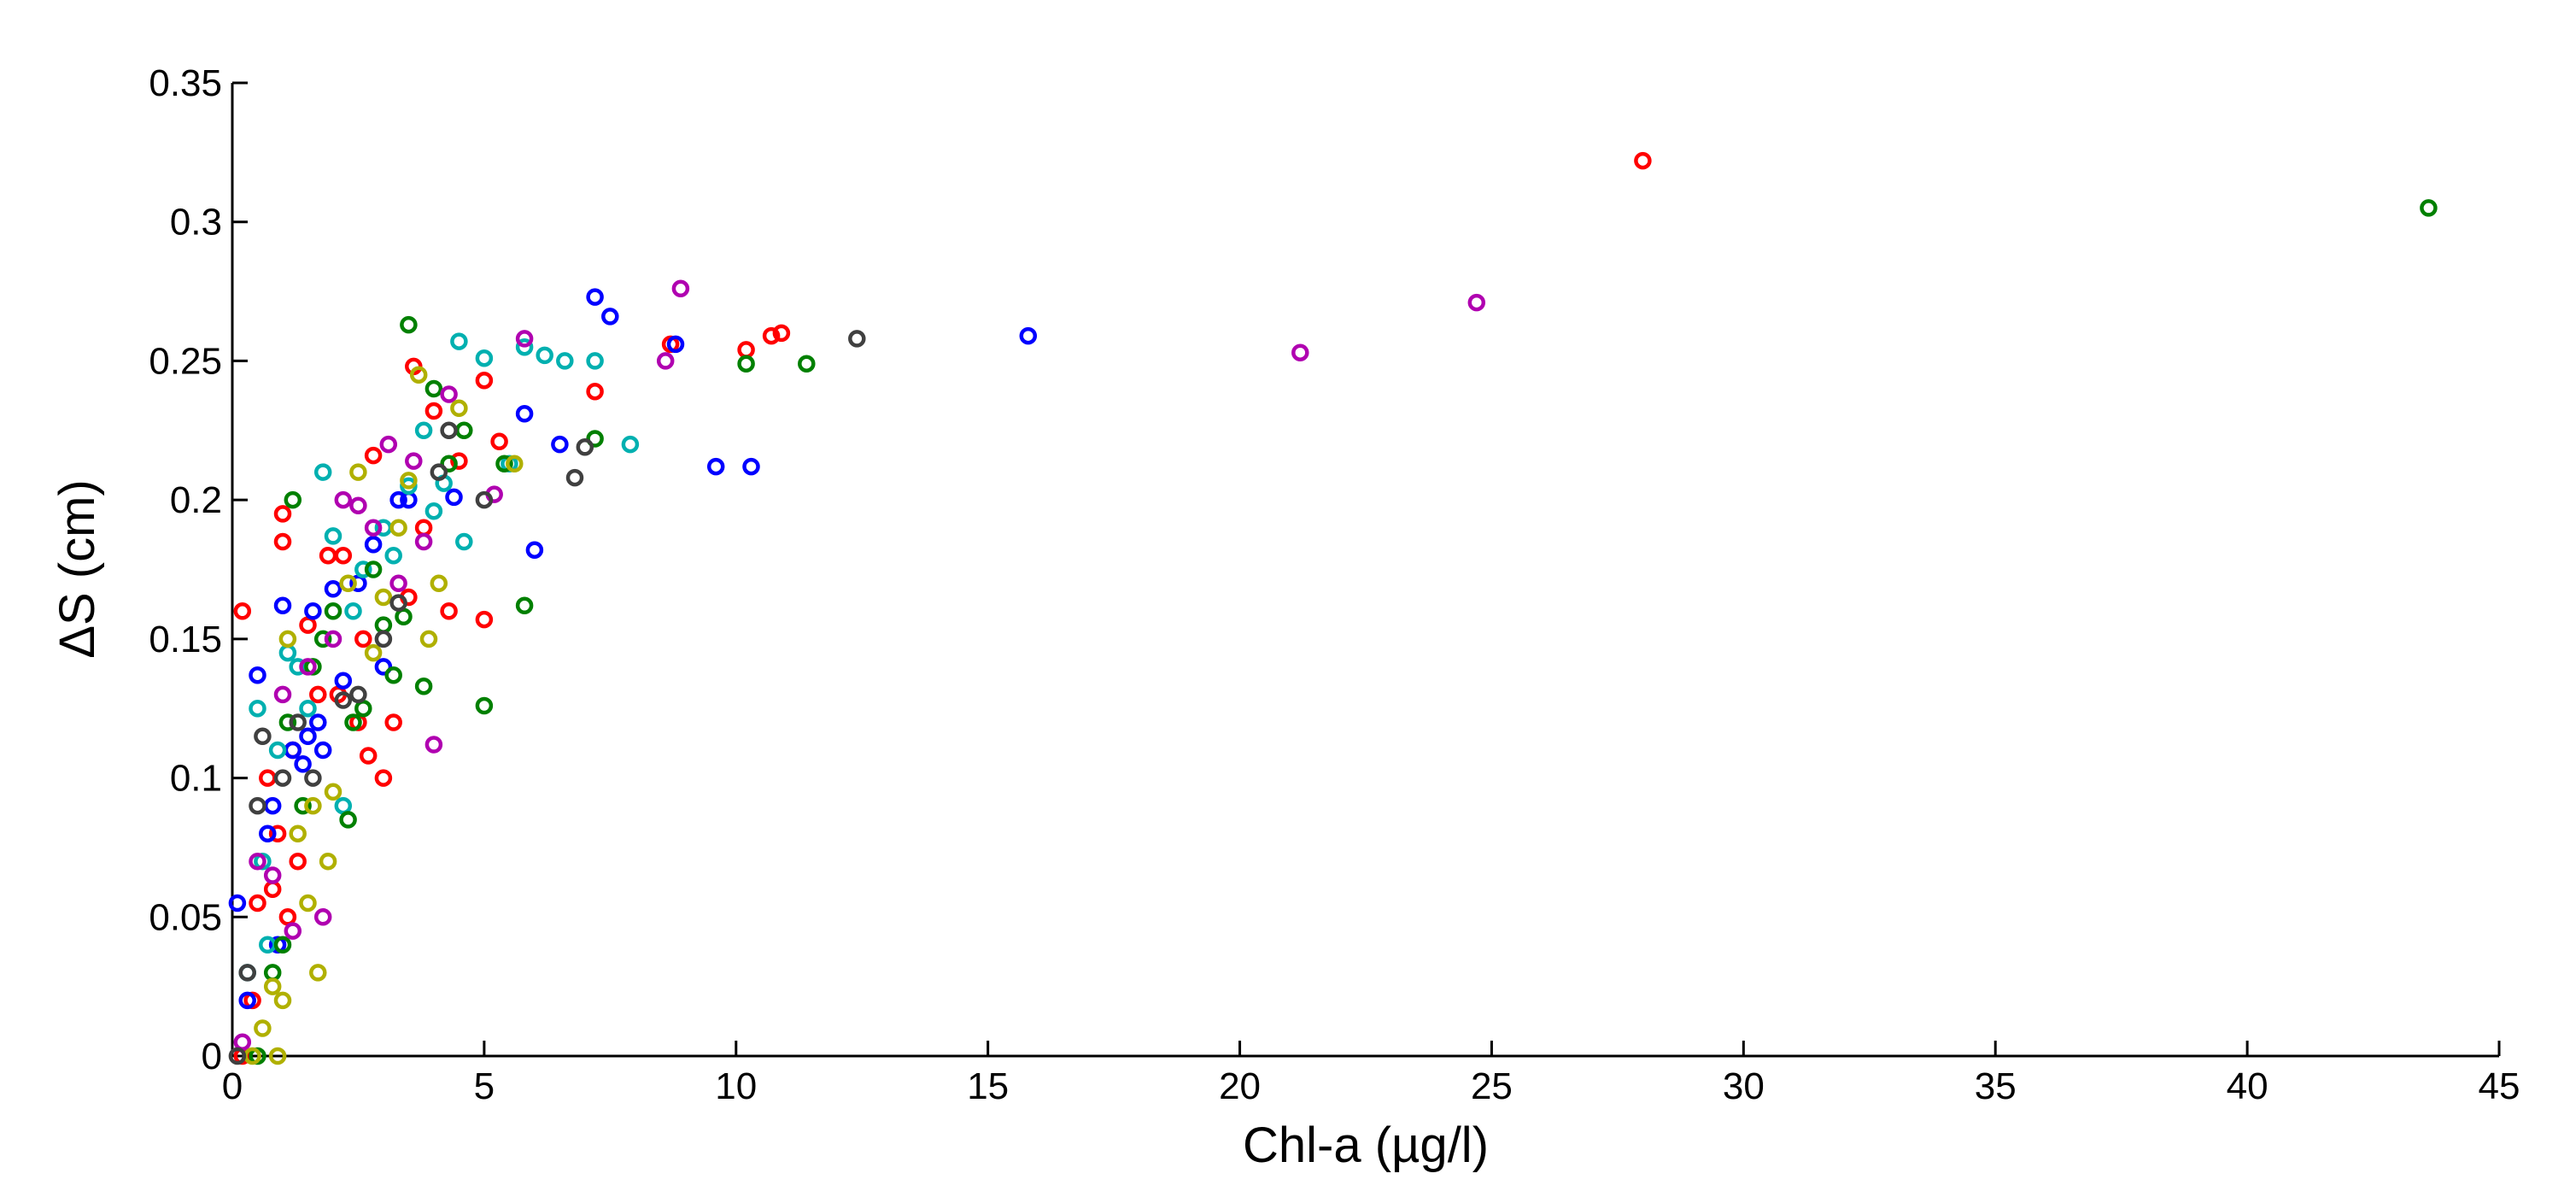 This screenshot has height=1197, width=2576. Describe the element at coordinates (1744, 1086) in the screenshot. I see `x-tick-label: 30` at that location.